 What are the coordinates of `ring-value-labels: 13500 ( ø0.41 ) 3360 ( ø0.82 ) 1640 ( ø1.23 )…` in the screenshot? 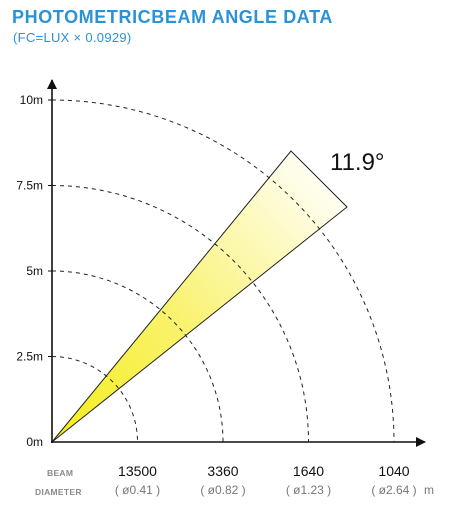 It's located at (266, 480).